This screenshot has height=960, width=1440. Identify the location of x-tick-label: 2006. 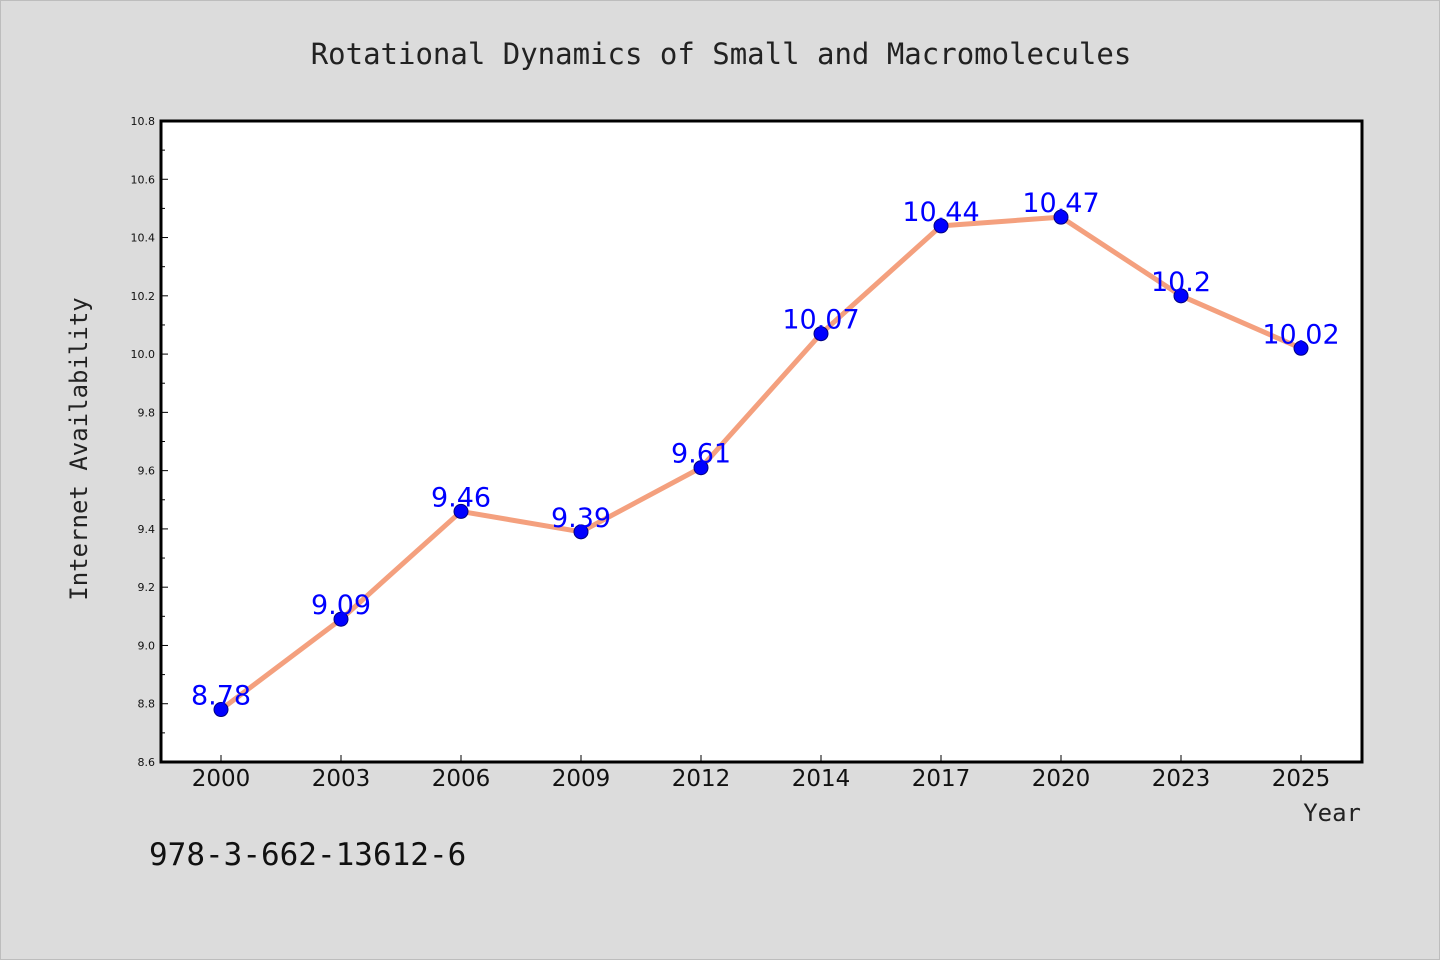
(461, 779).